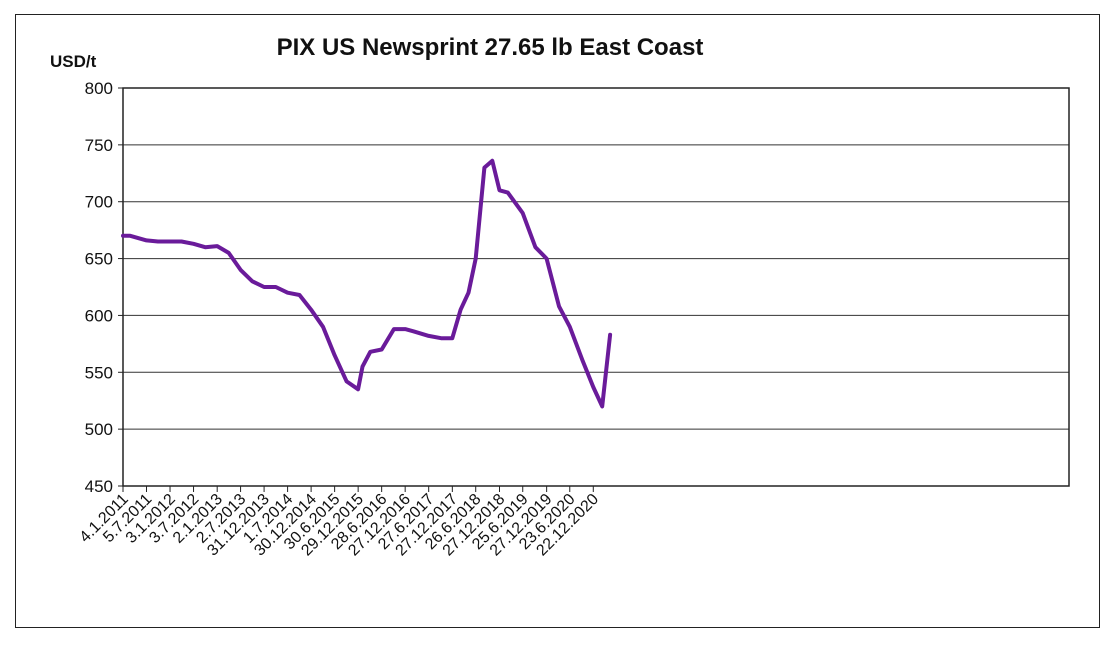 The image size is (1115, 650). What do you see at coordinates (99, 88) in the screenshot?
I see `y-tick-label: 800` at bounding box center [99, 88].